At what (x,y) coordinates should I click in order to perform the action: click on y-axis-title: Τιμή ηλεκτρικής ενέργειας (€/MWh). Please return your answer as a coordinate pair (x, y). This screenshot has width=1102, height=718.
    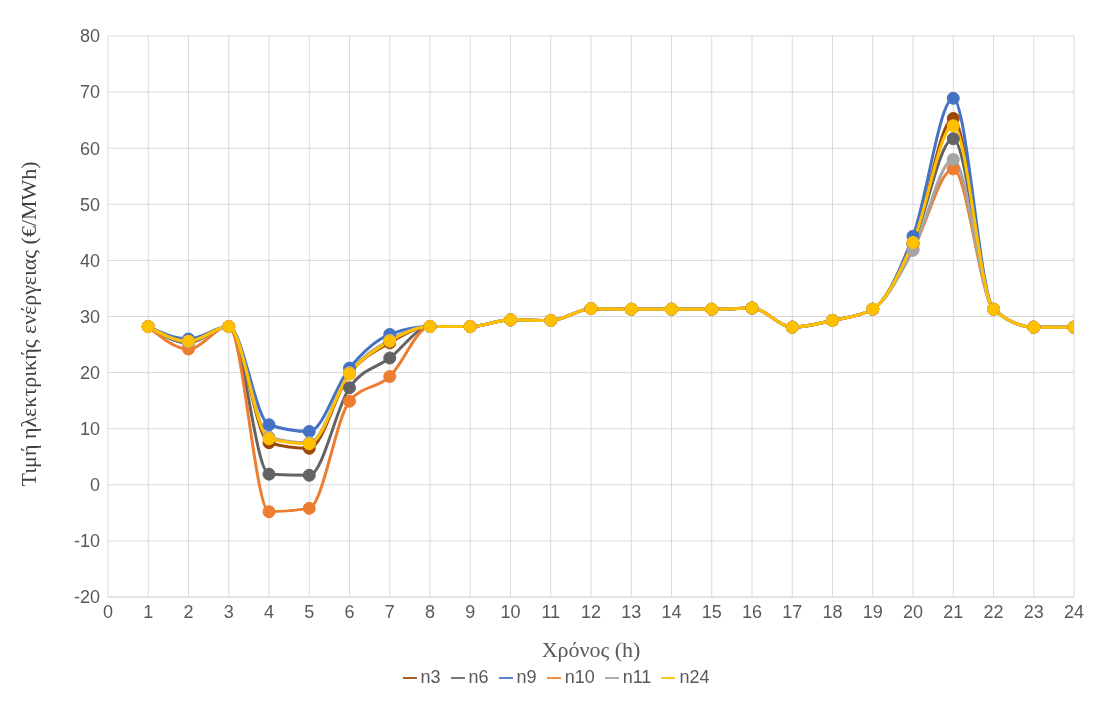
    Looking at the image, I should click on (28, 324).